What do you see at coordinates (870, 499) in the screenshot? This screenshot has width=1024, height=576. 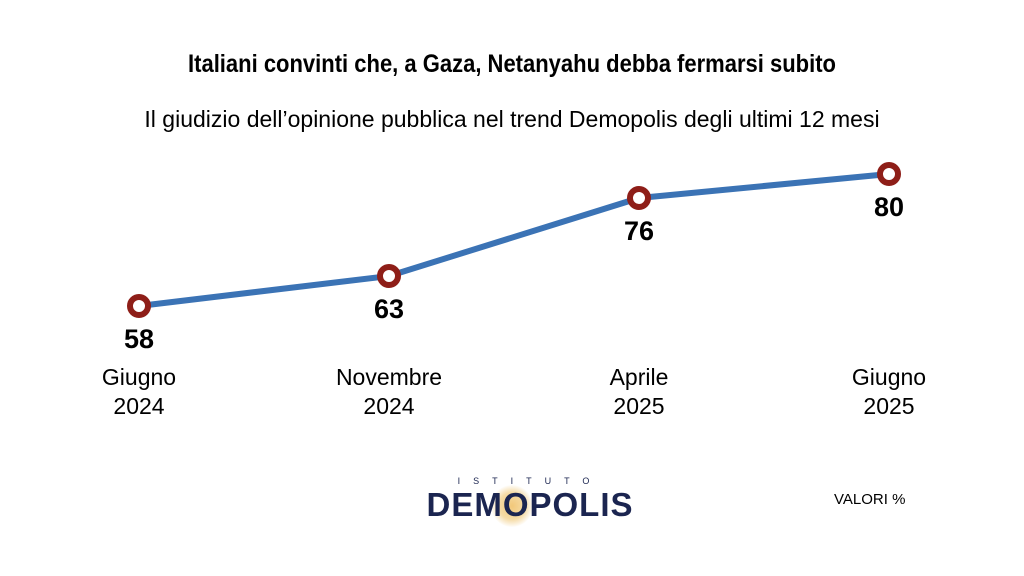 I see `units-note: VALORI %` at bounding box center [870, 499].